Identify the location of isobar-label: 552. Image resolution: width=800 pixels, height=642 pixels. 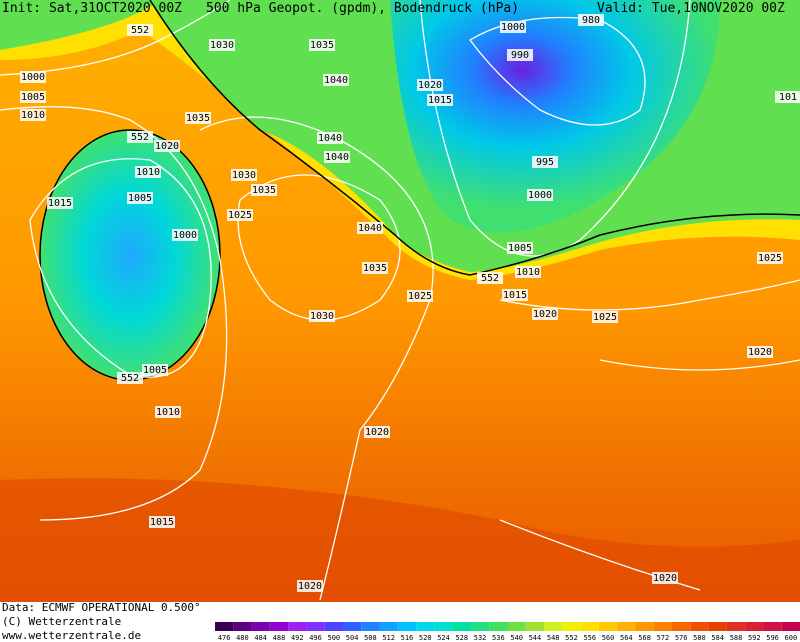
(140, 137).